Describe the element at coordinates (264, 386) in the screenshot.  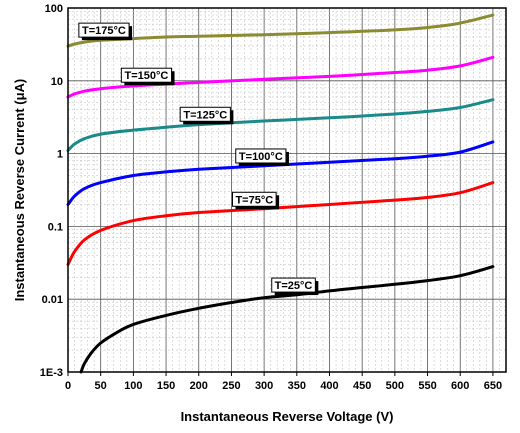
I see `x-tick-label: 300` at that location.